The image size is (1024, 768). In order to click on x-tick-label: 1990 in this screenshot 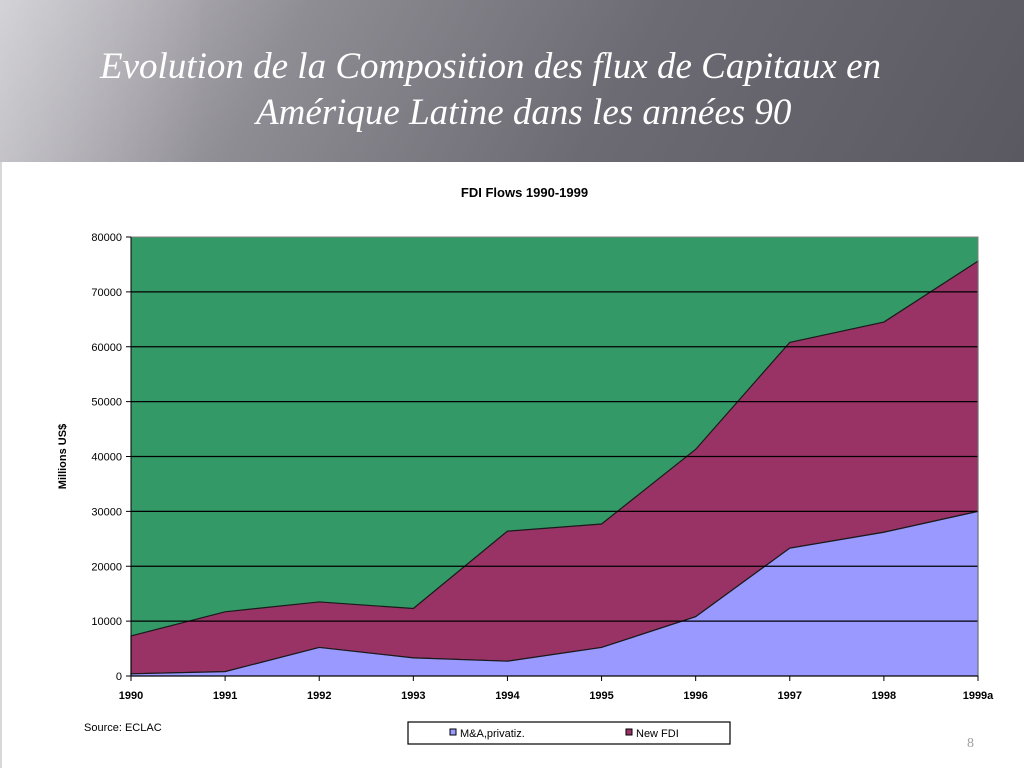, I will do `click(131, 696)`.